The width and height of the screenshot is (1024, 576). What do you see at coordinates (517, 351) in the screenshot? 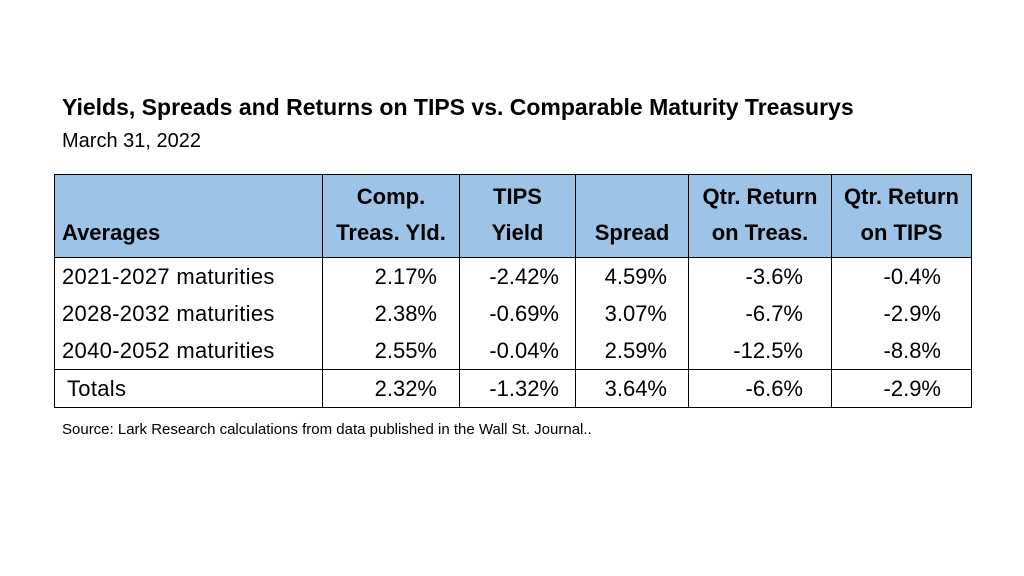
I see `cell-tips-yield: -0.04%` at bounding box center [517, 351].